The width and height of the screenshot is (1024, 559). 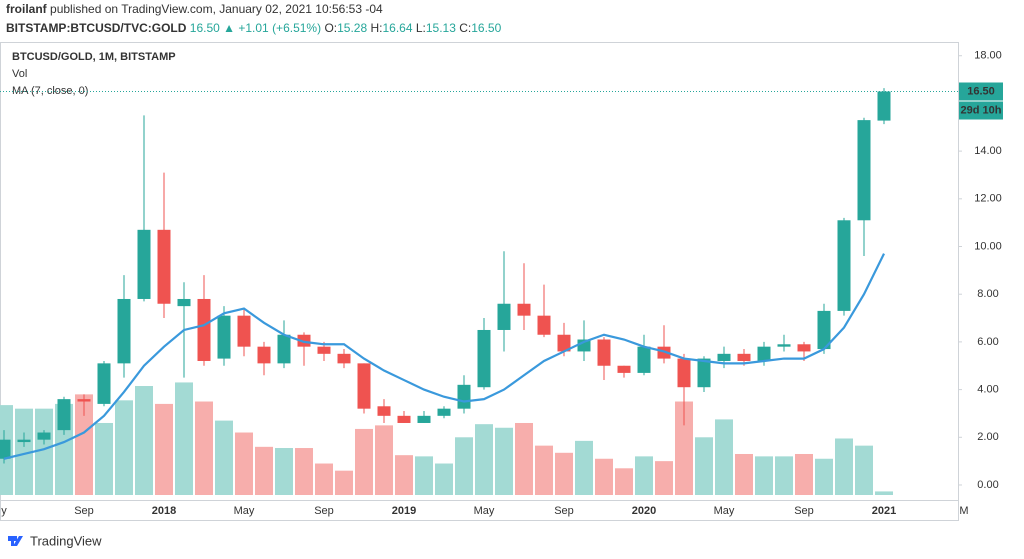 I want to click on x-tick-label: 2018, so click(x=164, y=511).